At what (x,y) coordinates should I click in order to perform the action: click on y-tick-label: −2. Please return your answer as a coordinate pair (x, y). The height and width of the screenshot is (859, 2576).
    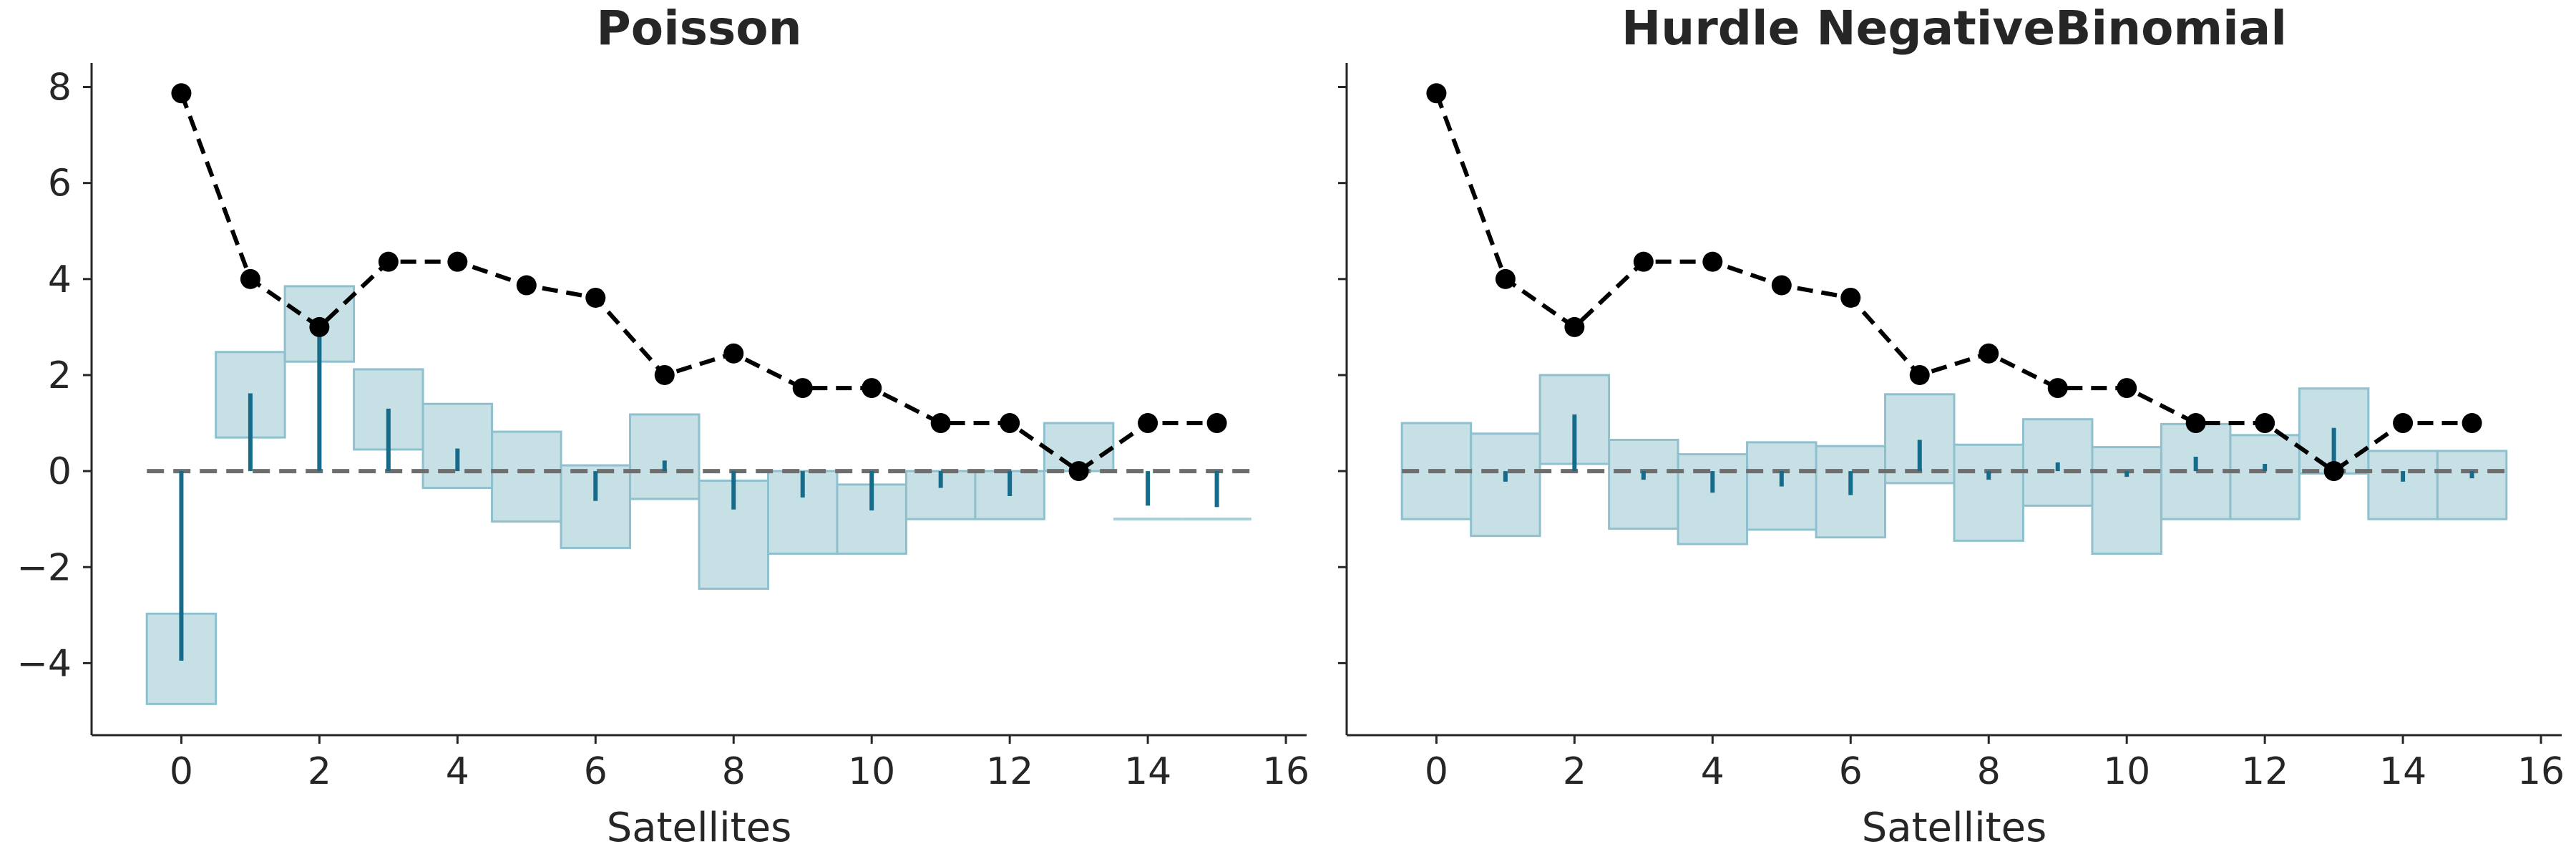
    Looking at the image, I should click on (44, 567).